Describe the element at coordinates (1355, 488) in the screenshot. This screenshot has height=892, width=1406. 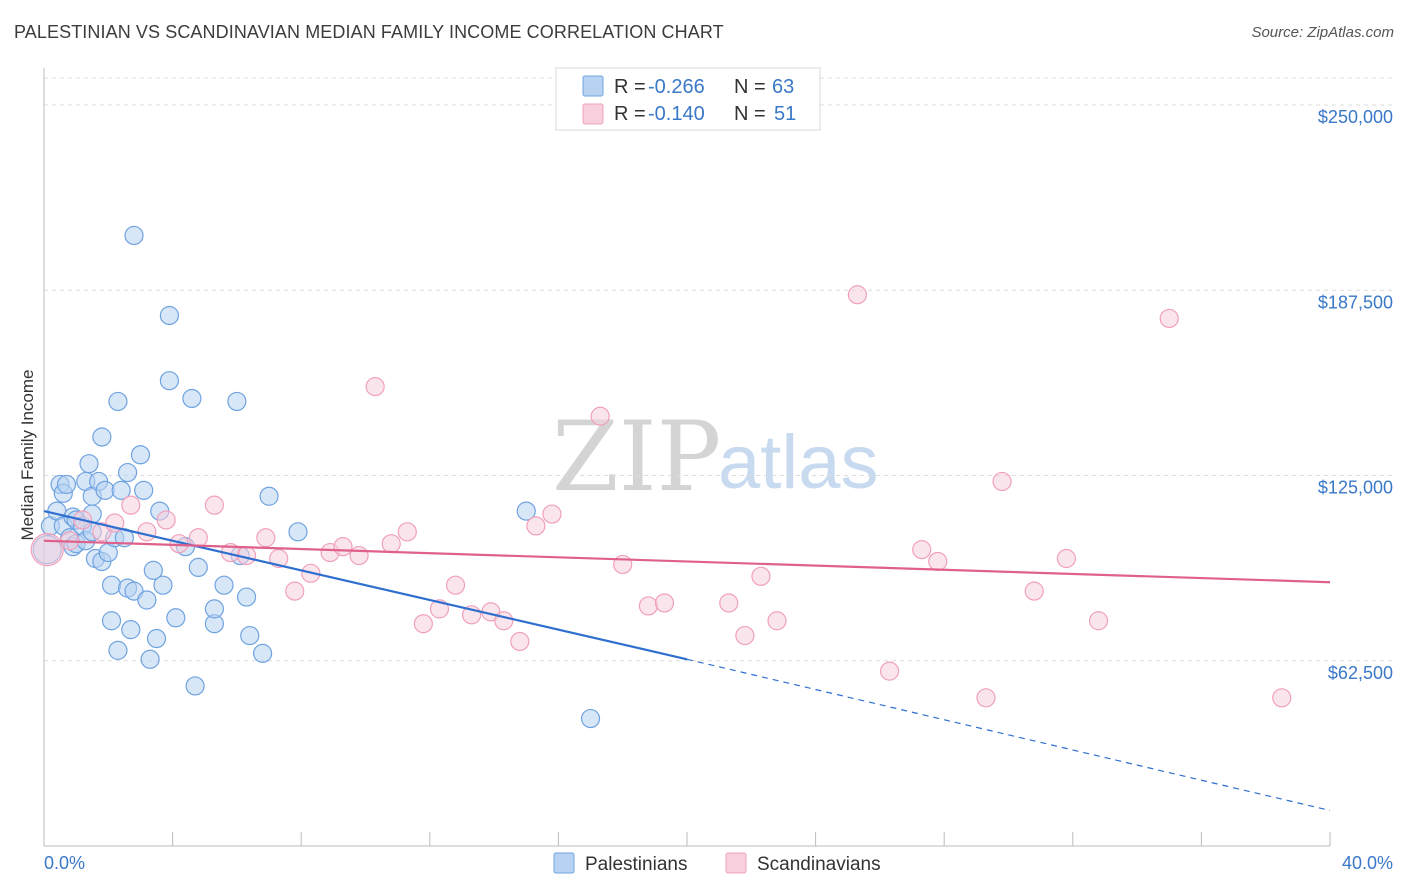
I see `y-tick-label-1: $125,000` at that location.